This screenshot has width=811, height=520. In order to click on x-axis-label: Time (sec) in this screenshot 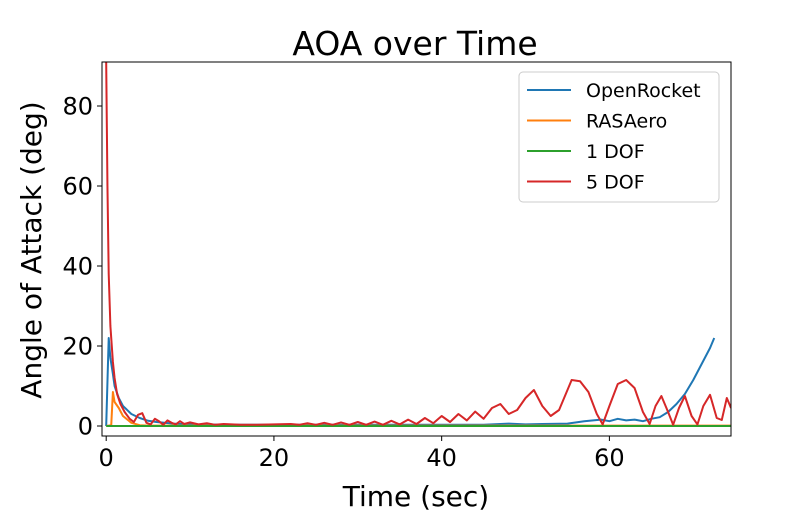, I will do `click(415, 496)`.